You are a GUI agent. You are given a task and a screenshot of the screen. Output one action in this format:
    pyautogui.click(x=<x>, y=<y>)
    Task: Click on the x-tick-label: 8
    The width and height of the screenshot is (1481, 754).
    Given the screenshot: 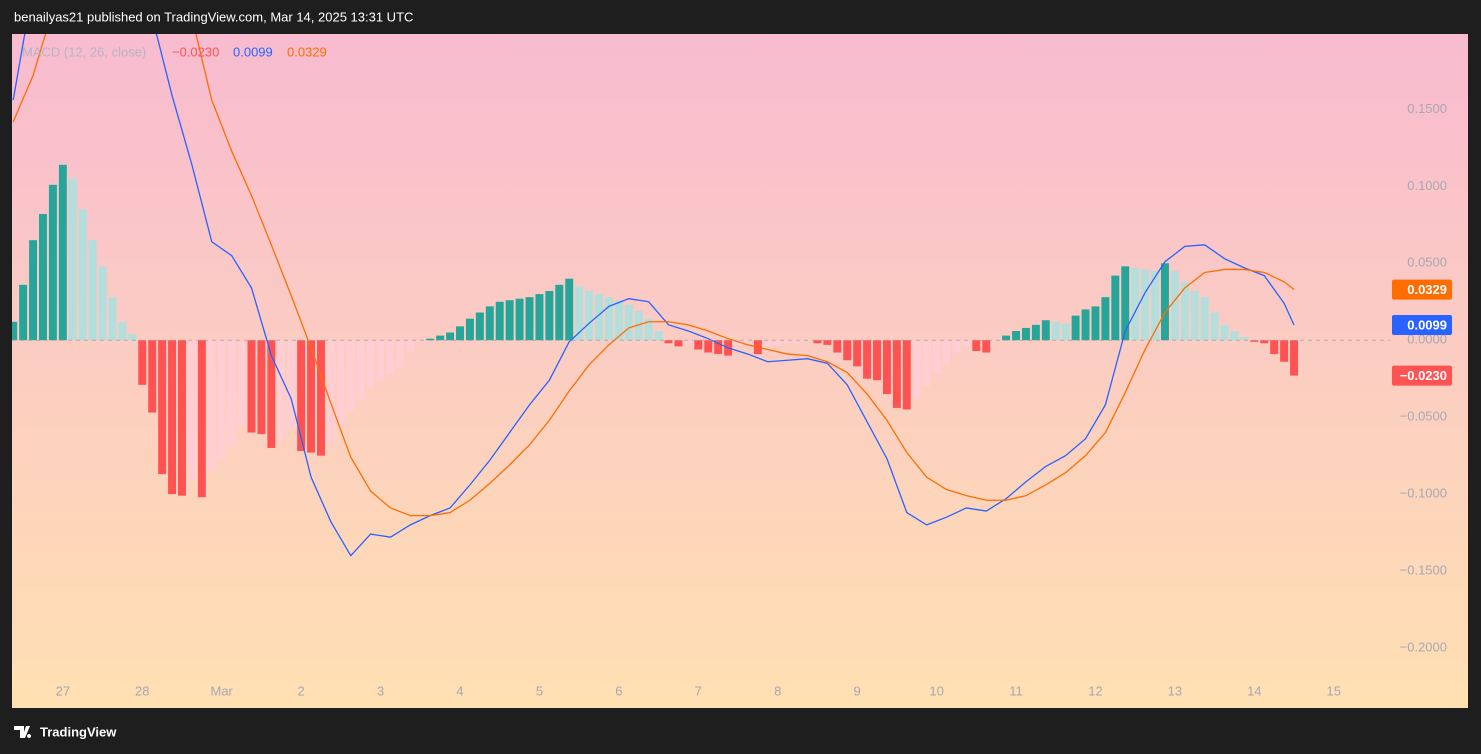 What is the action you would take?
    pyautogui.click(x=777, y=690)
    